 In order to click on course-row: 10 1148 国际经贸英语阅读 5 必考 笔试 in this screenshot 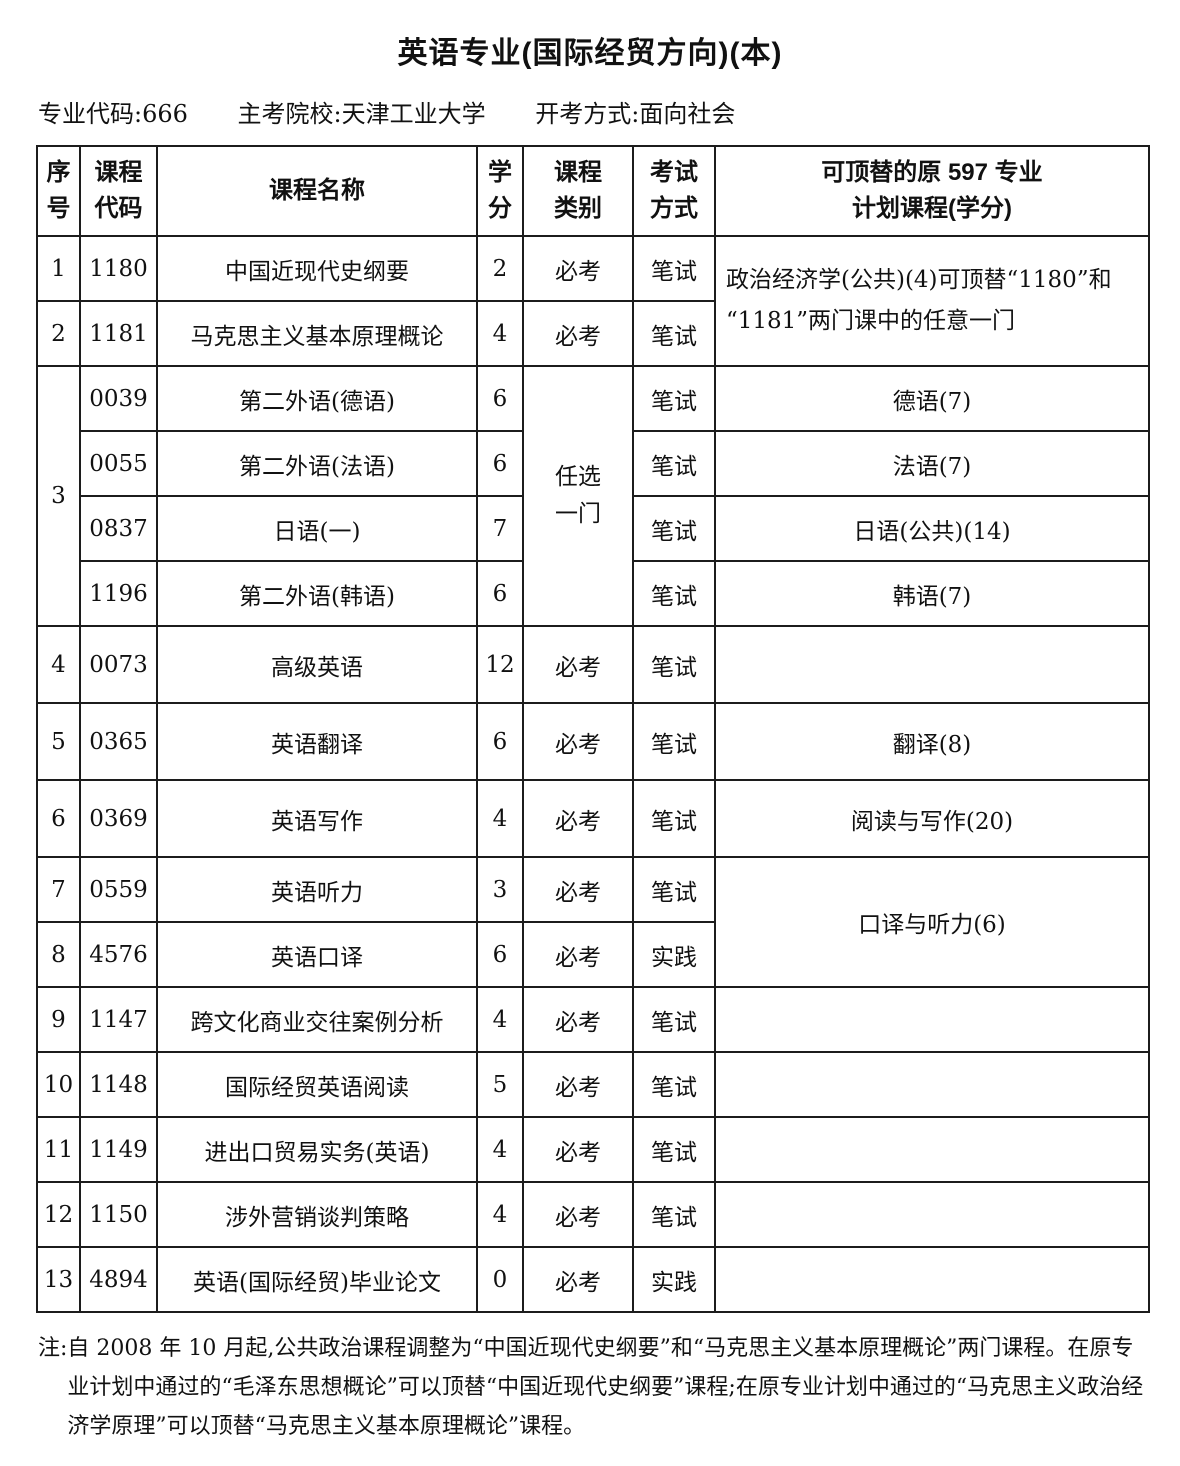, I will do `click(593, 1084)`.